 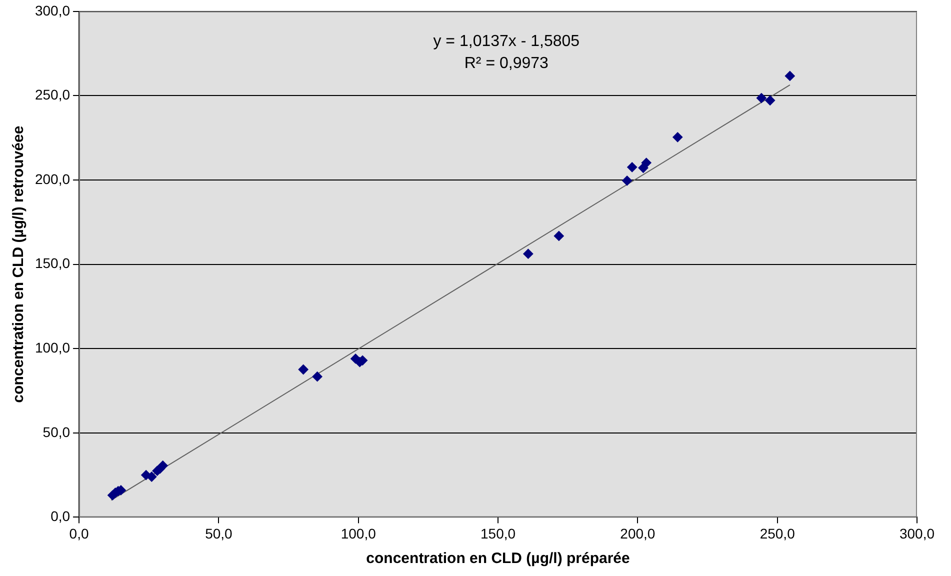 I want to click on y-tick-label: 300,0, so click(x=52, y=10).